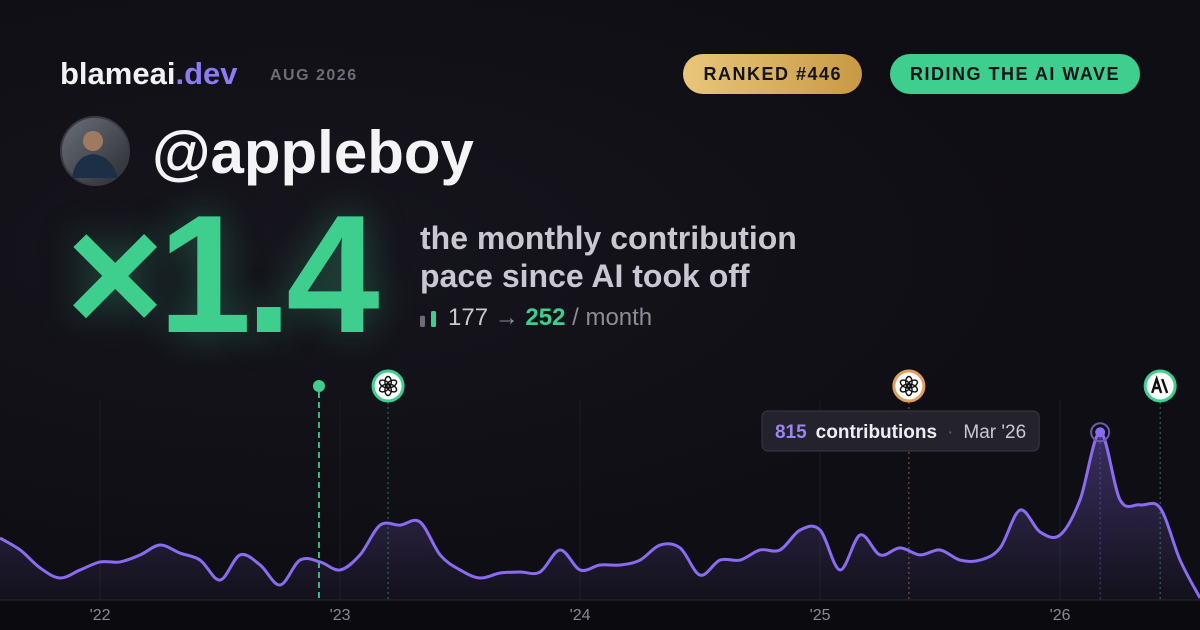 The height and width of the screenshot is (630, 1200). I want to click on brand-tld: .dev, so click(206, 73).